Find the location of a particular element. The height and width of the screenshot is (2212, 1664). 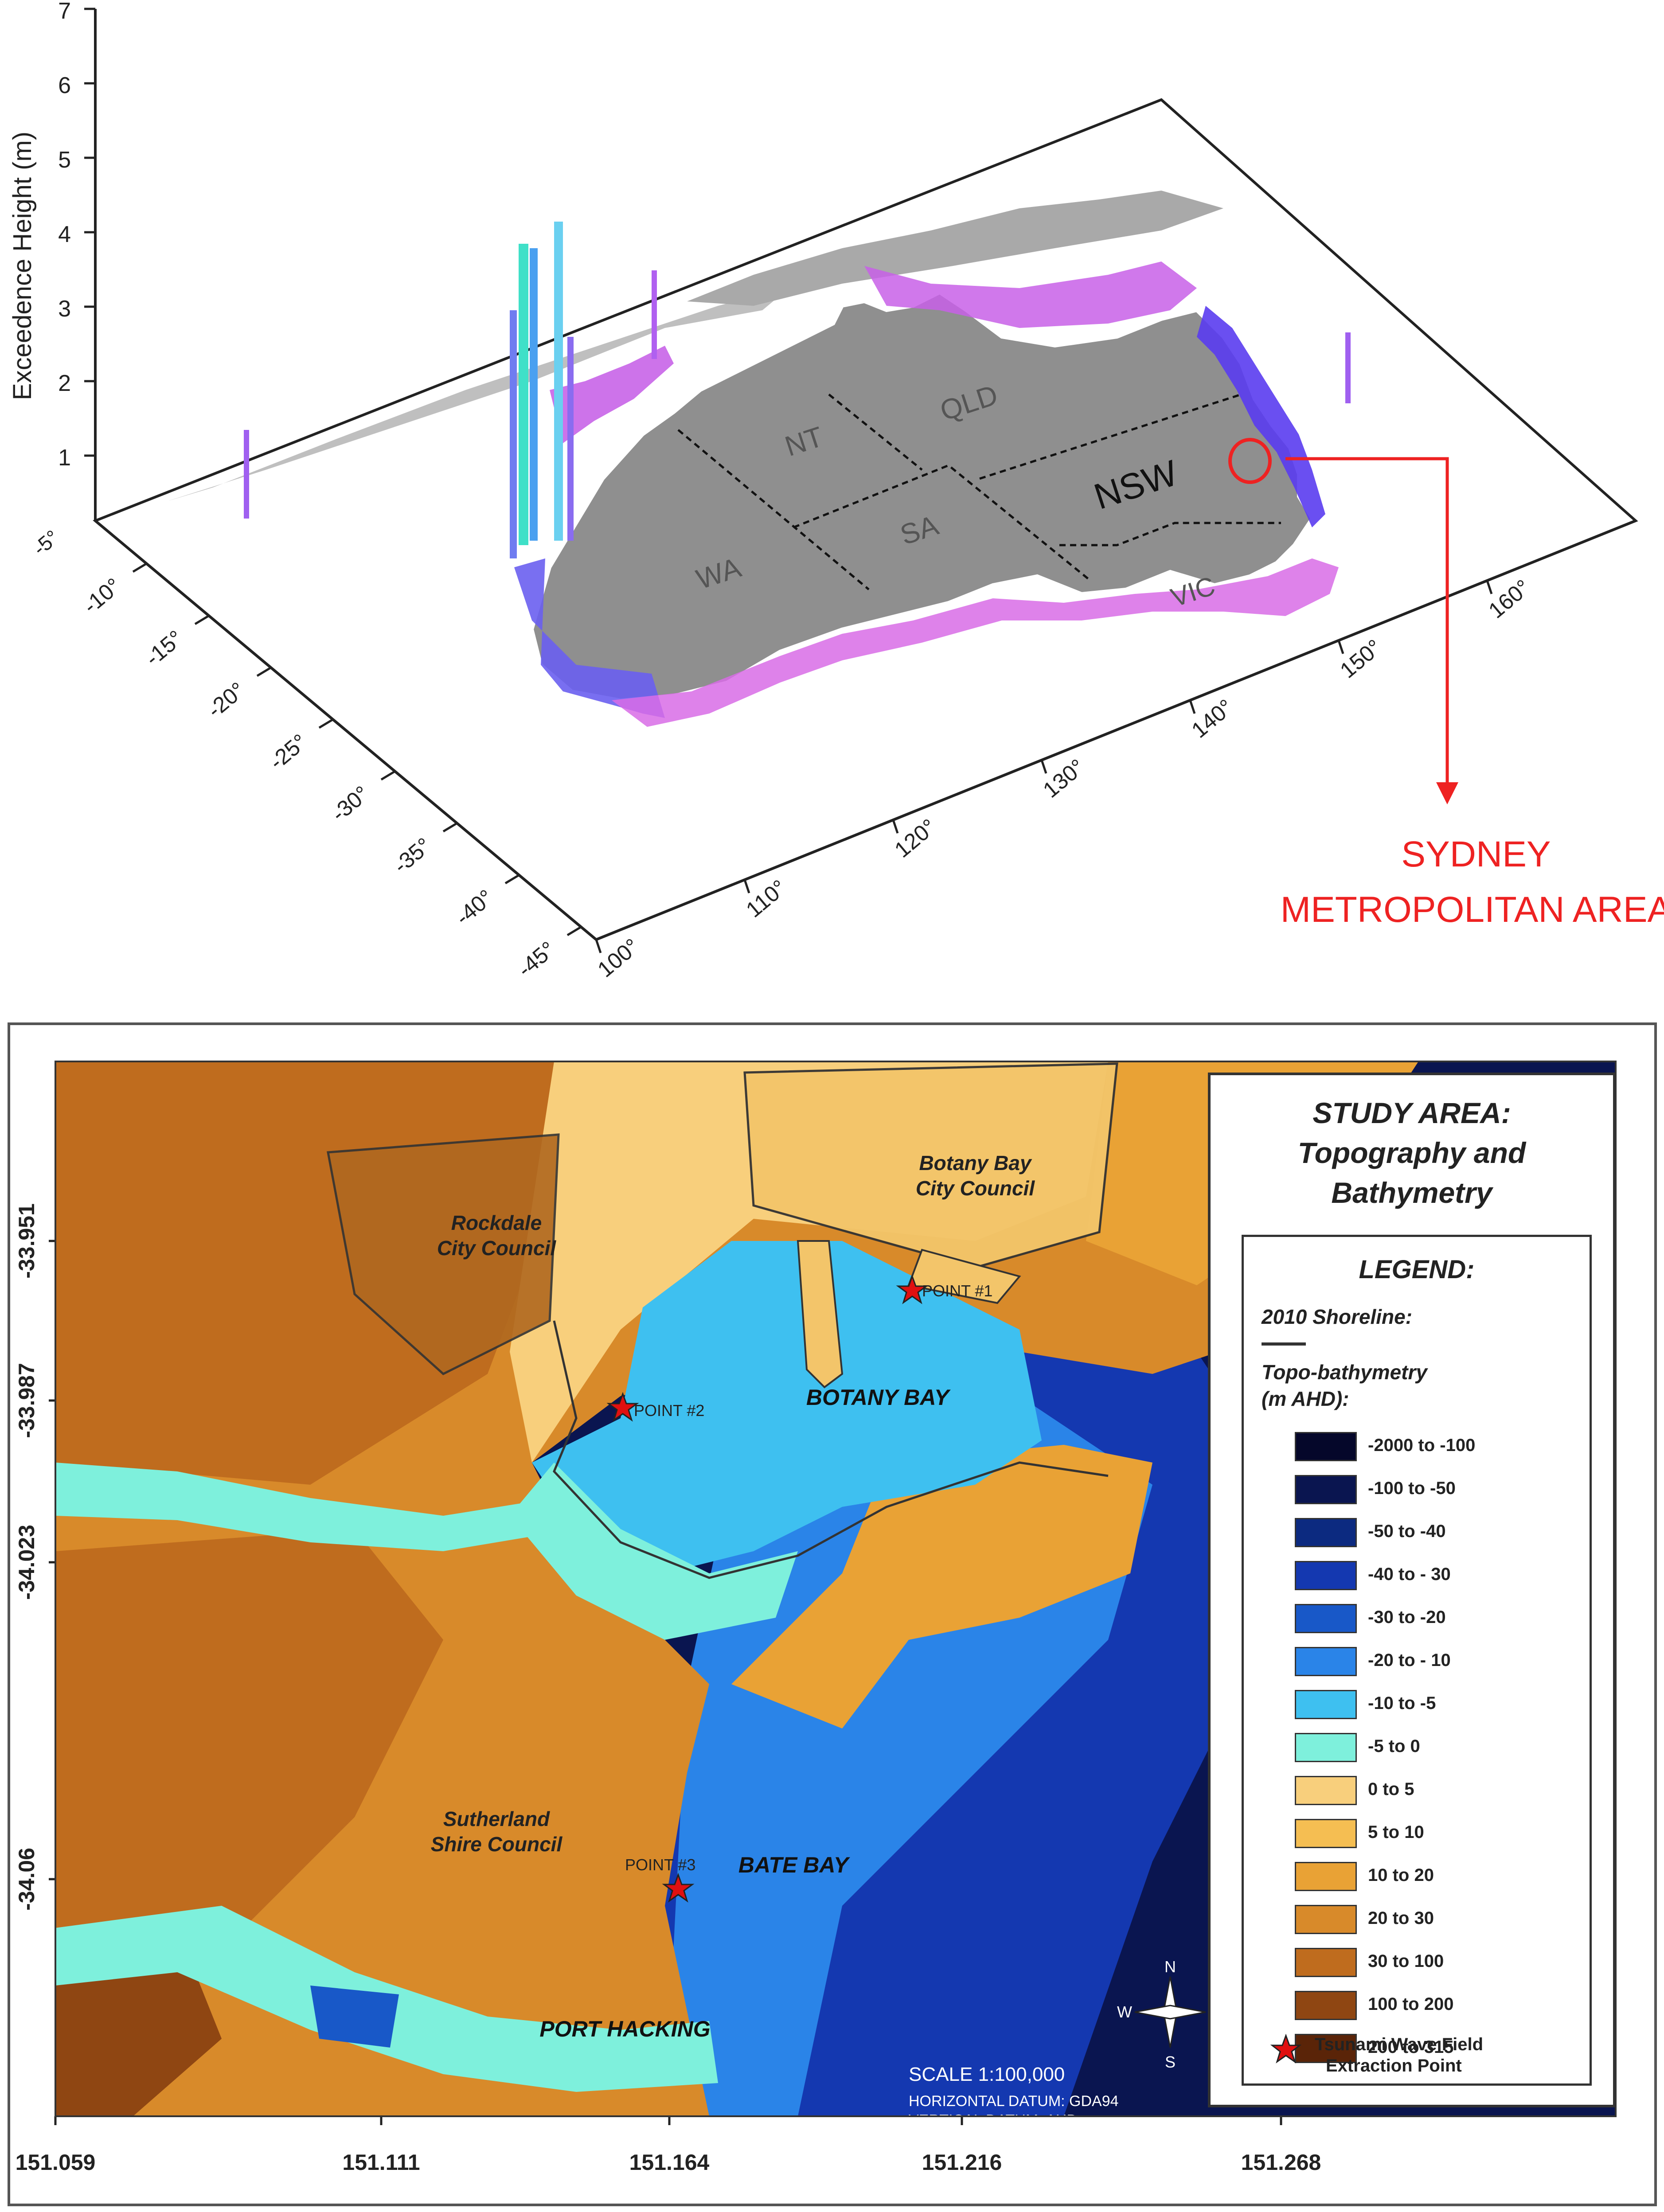

georges-river is located at coordinates (315, 1507).